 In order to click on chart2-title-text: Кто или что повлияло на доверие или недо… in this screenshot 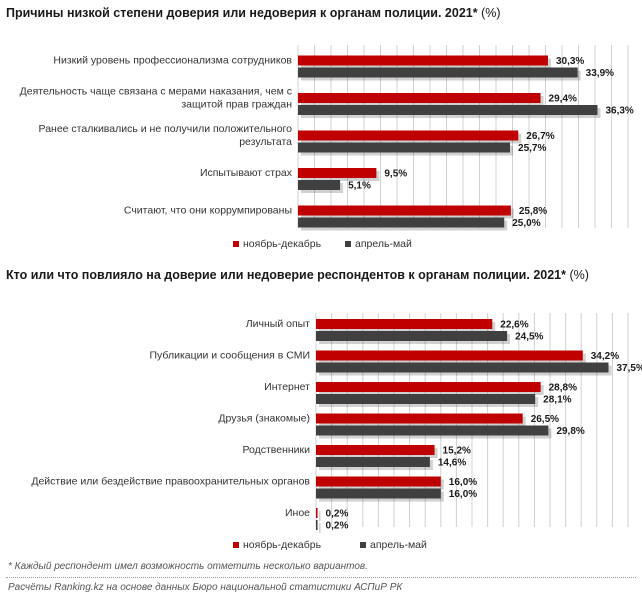, I will do `click(286, 275)`.